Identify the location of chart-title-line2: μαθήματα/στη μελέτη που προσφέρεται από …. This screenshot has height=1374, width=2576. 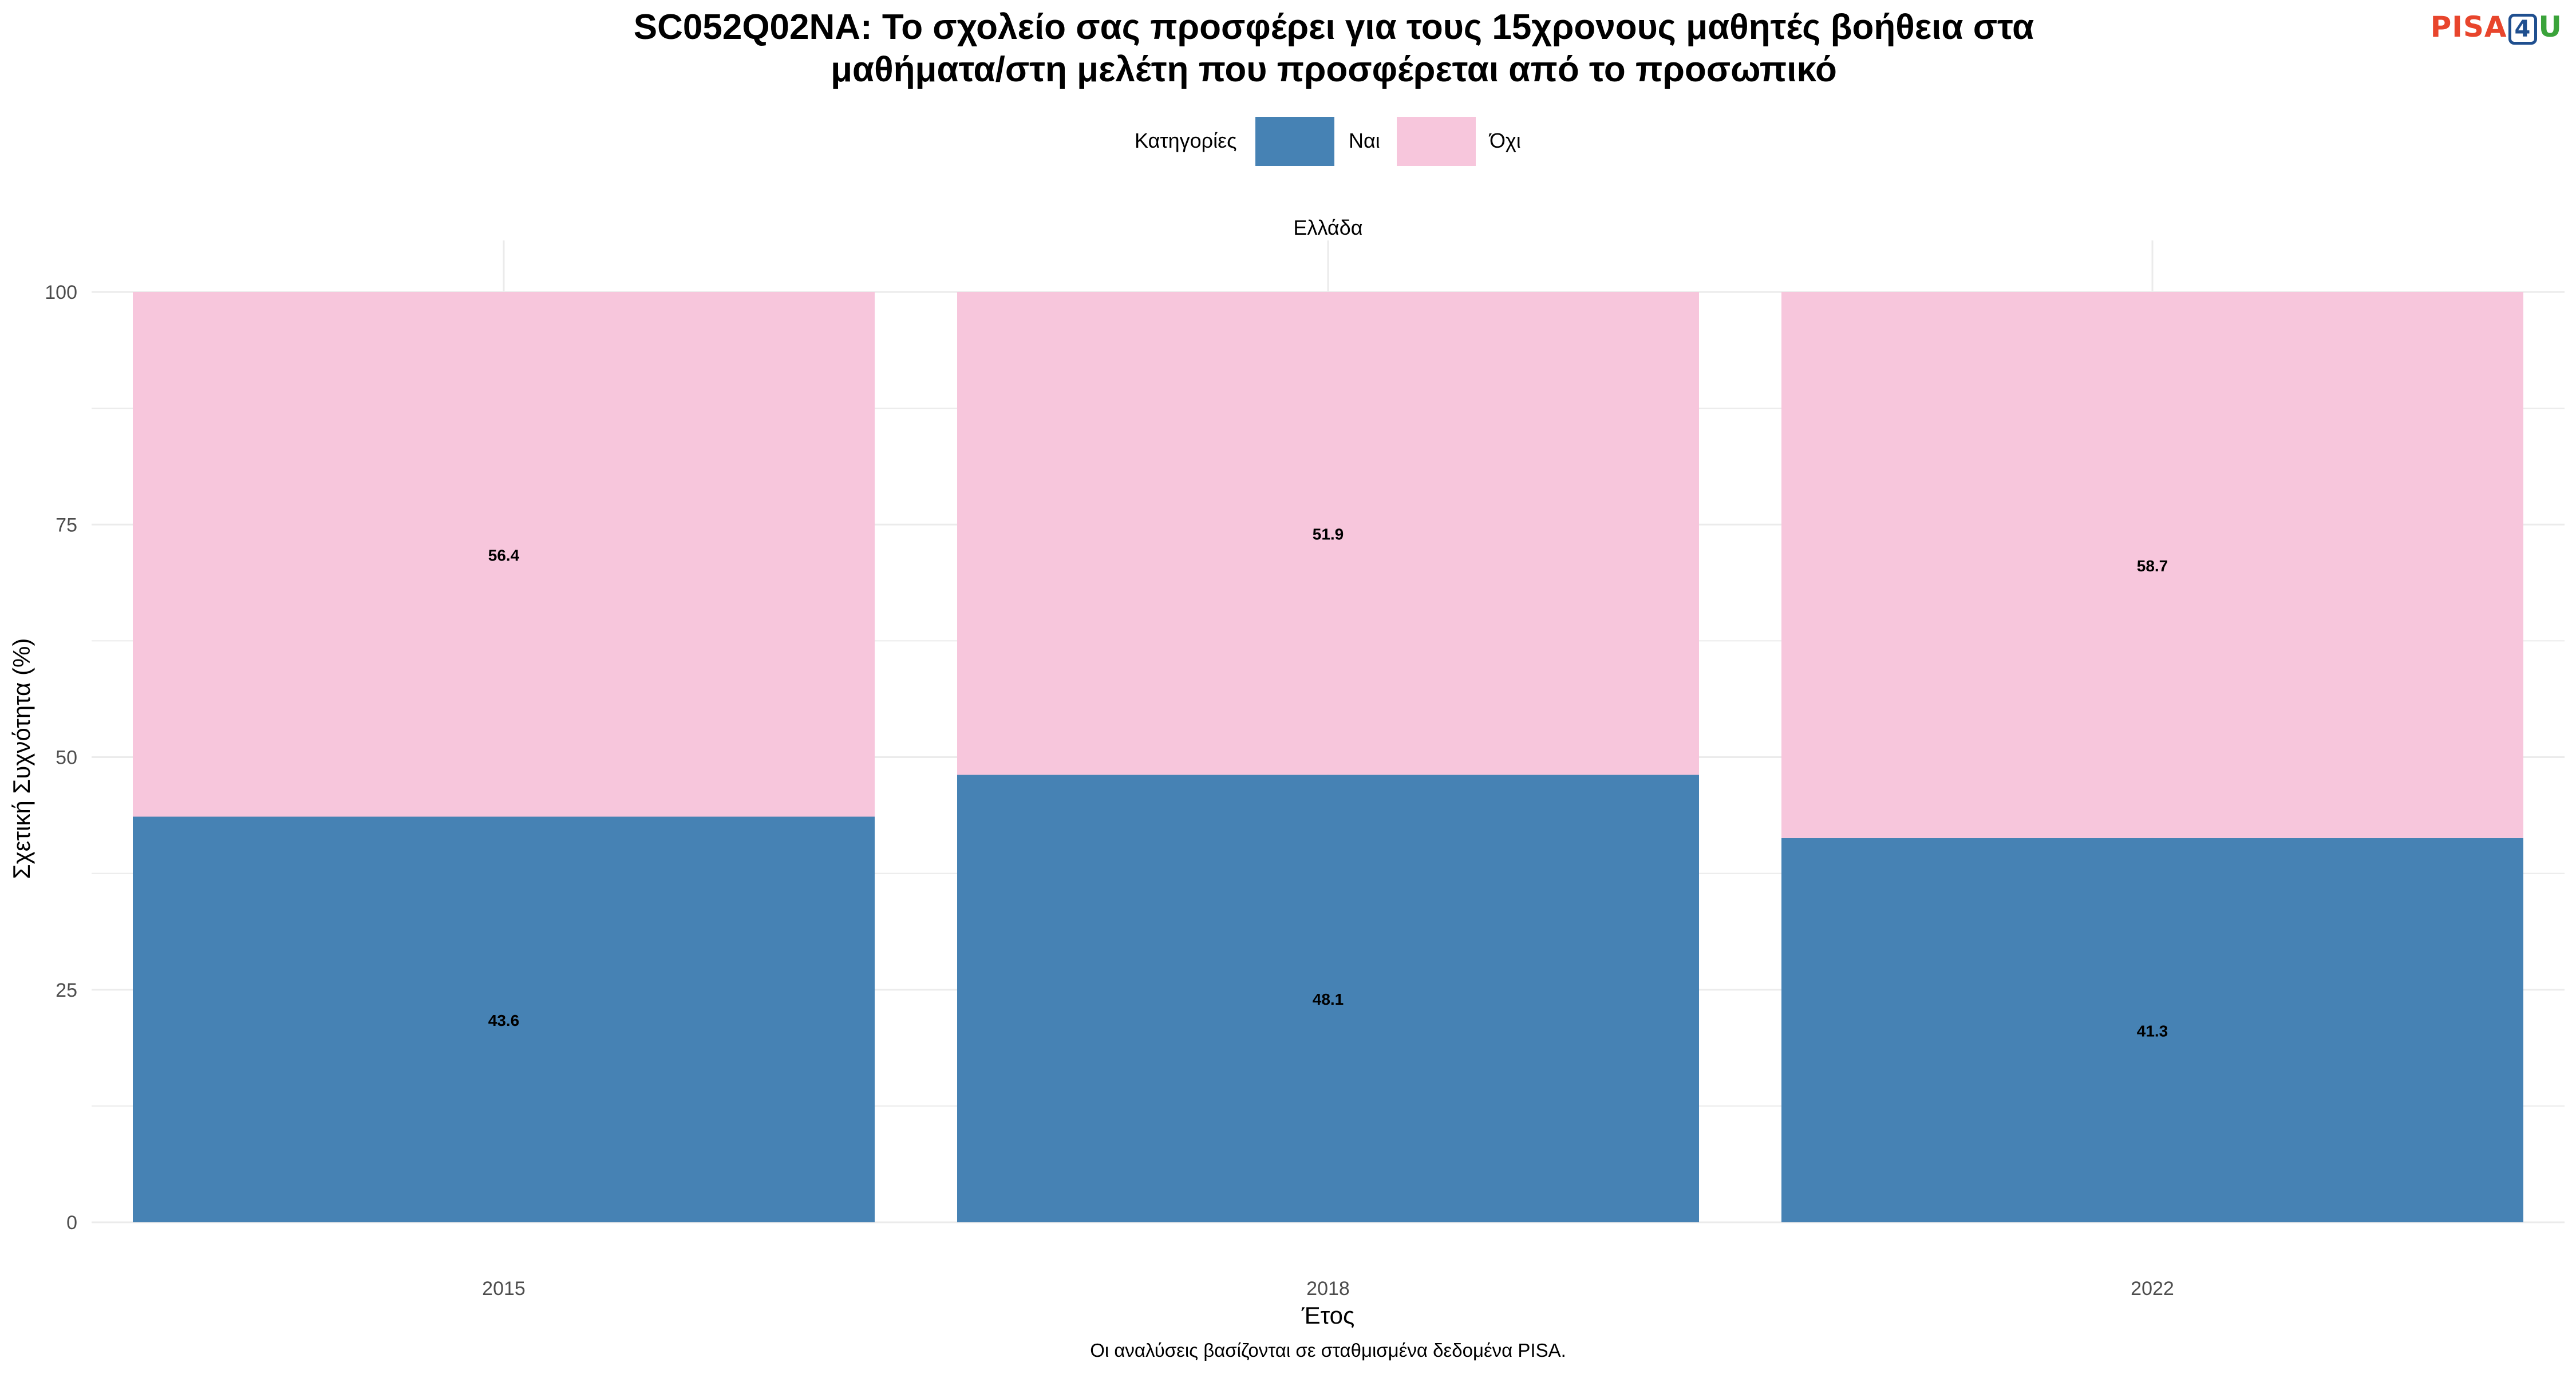
(1334, 69).